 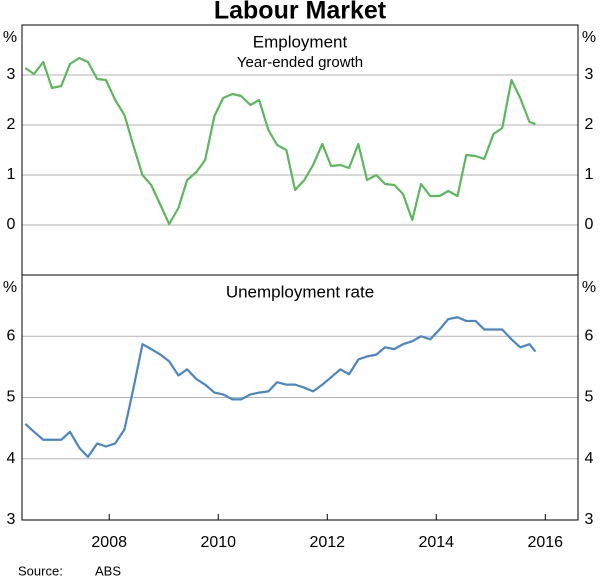 What do you see at coordinates (108, 570) in the screenshot?
I see `source: ABS` at bounding box center [108, 570].